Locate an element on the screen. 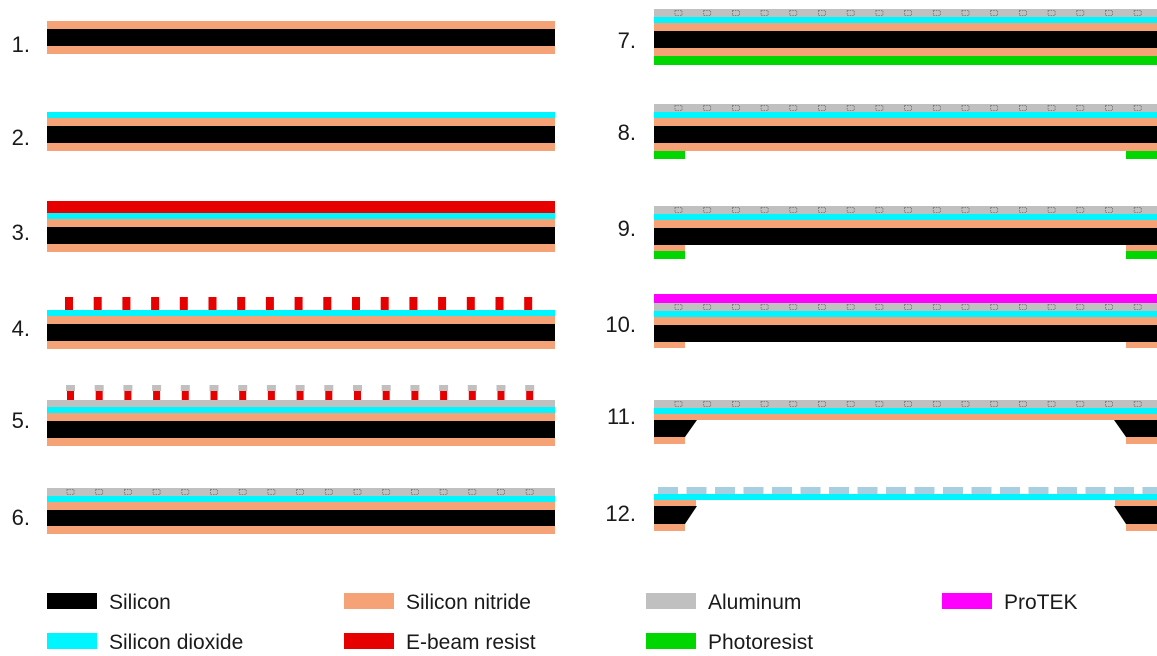  photoresist-layer is located at coordinates (905, 60).